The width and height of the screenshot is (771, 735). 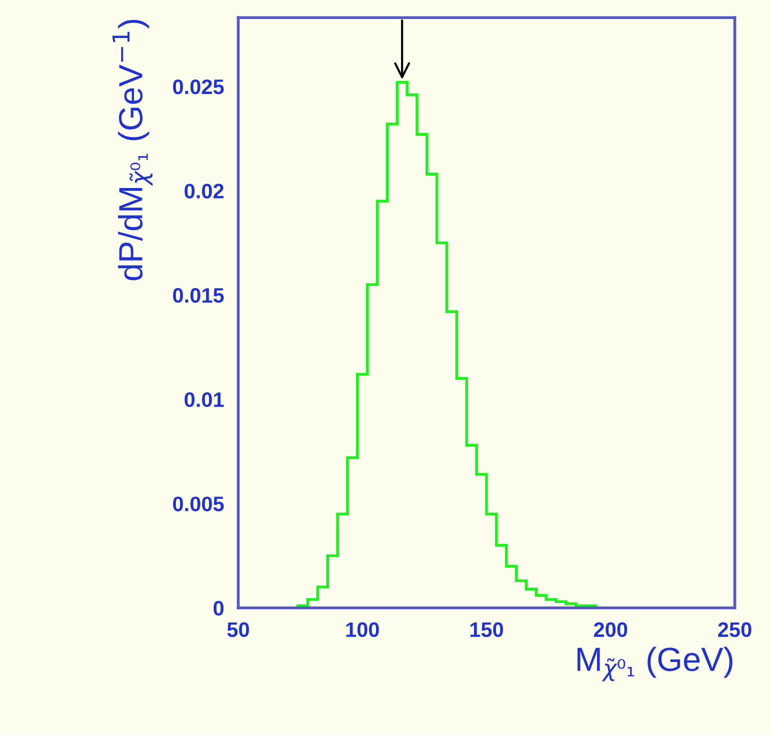 I want to click on y-tick-label: 0.01, so click(x=204, y=400).